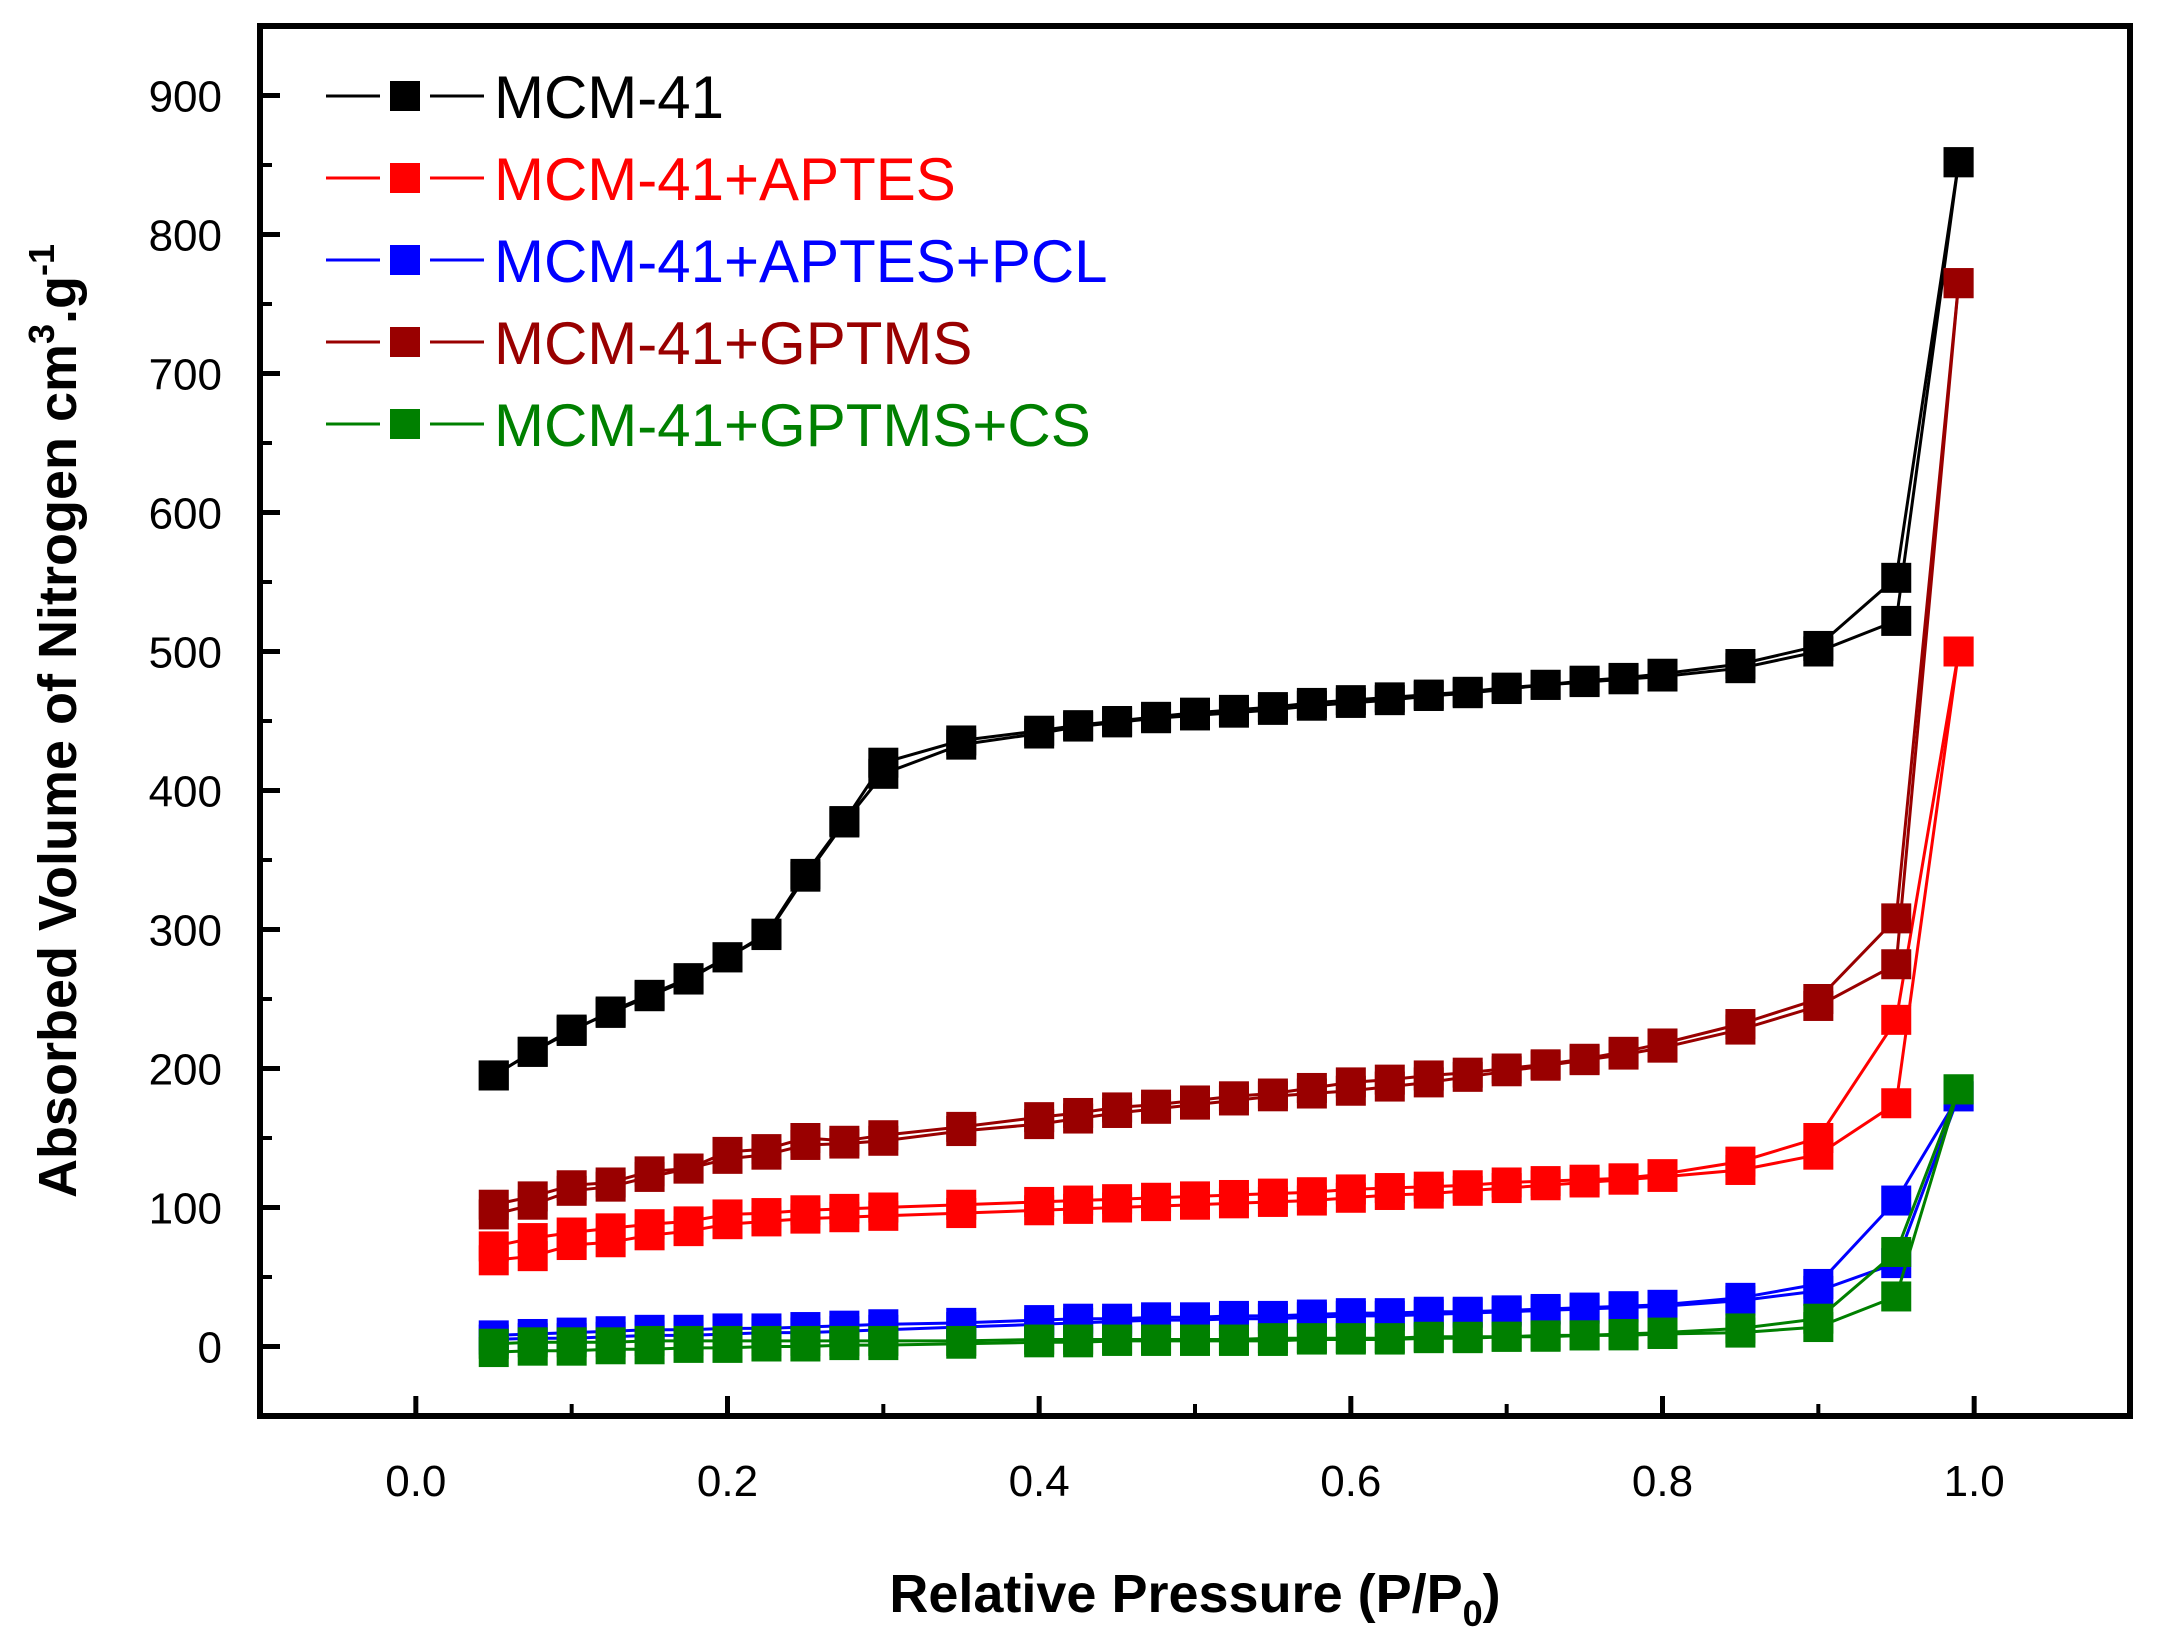 The image size is (2157, 1646). Describe the element at coordinates (1974, 1481) in the screenshot. I see `x-tick-label: 1.0` at that location.